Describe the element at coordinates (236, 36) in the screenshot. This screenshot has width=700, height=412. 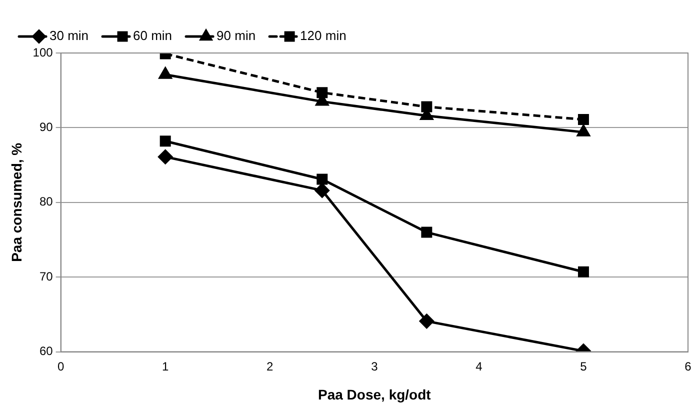
I see `legend-label: 90 min` at that location.